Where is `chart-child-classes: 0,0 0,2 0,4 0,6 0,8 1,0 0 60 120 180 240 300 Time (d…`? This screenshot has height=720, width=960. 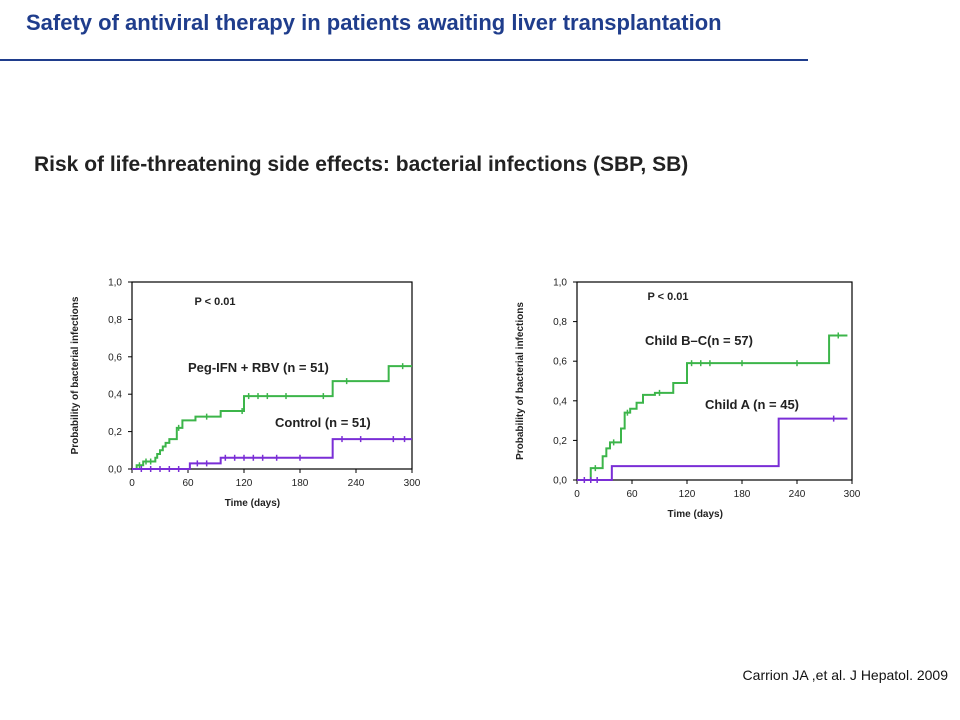
chart-child-classes: 0,0 0,2 0,4 0,6 0,8 1,0 0 60 120 180 240 300 Time (d… is located at coordinates (688, 399).